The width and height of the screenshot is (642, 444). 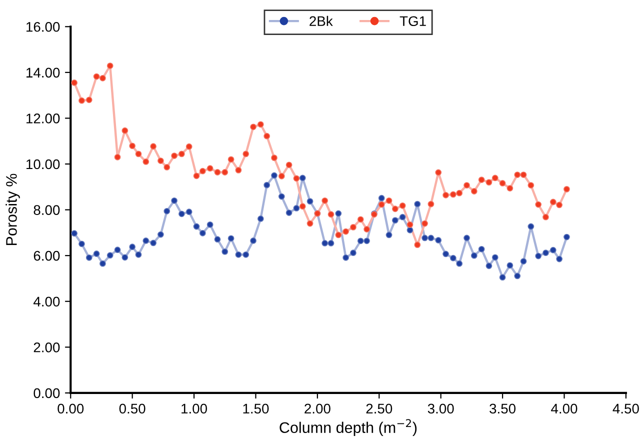 I want to click on legend-label: 2Bk, so click(x=321, y=21).